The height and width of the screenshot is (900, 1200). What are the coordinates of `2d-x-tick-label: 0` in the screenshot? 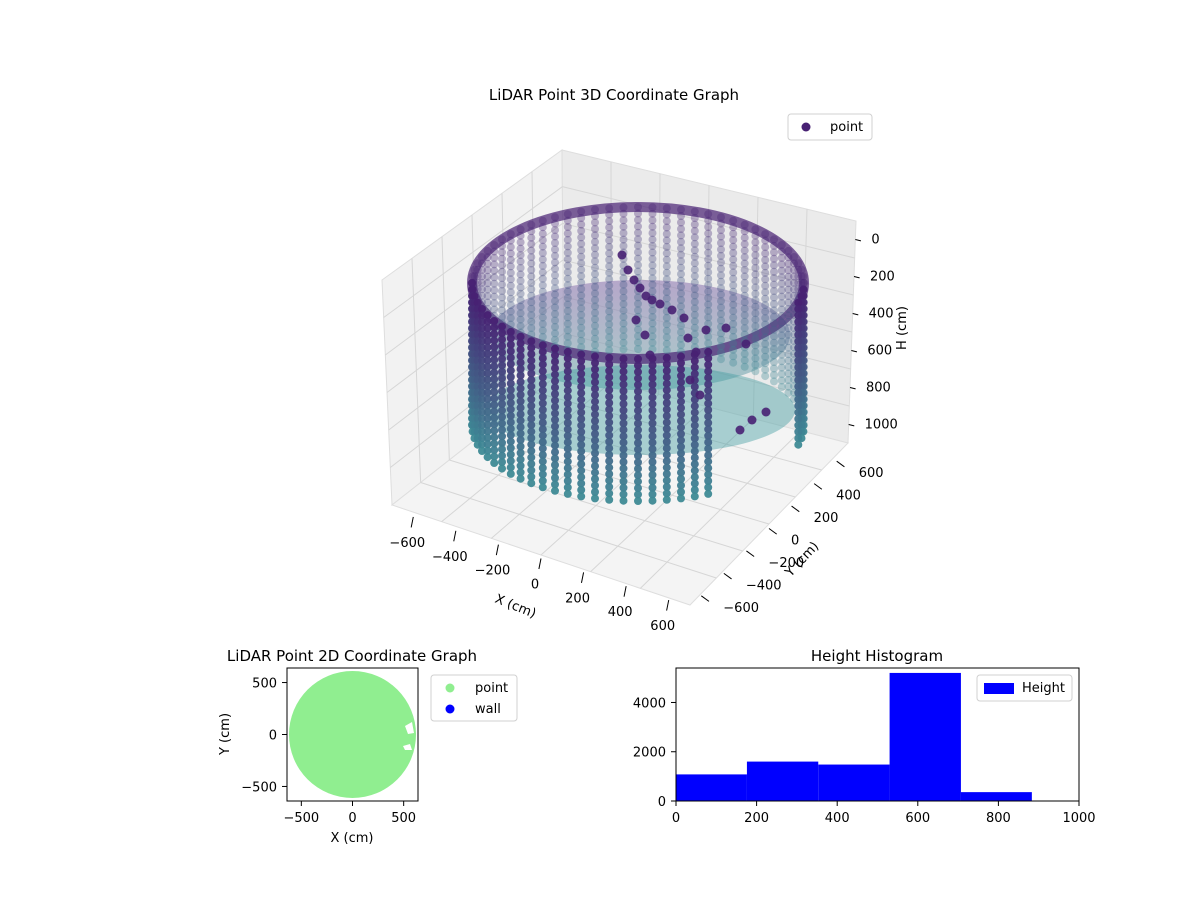 It's located at (352, 818).